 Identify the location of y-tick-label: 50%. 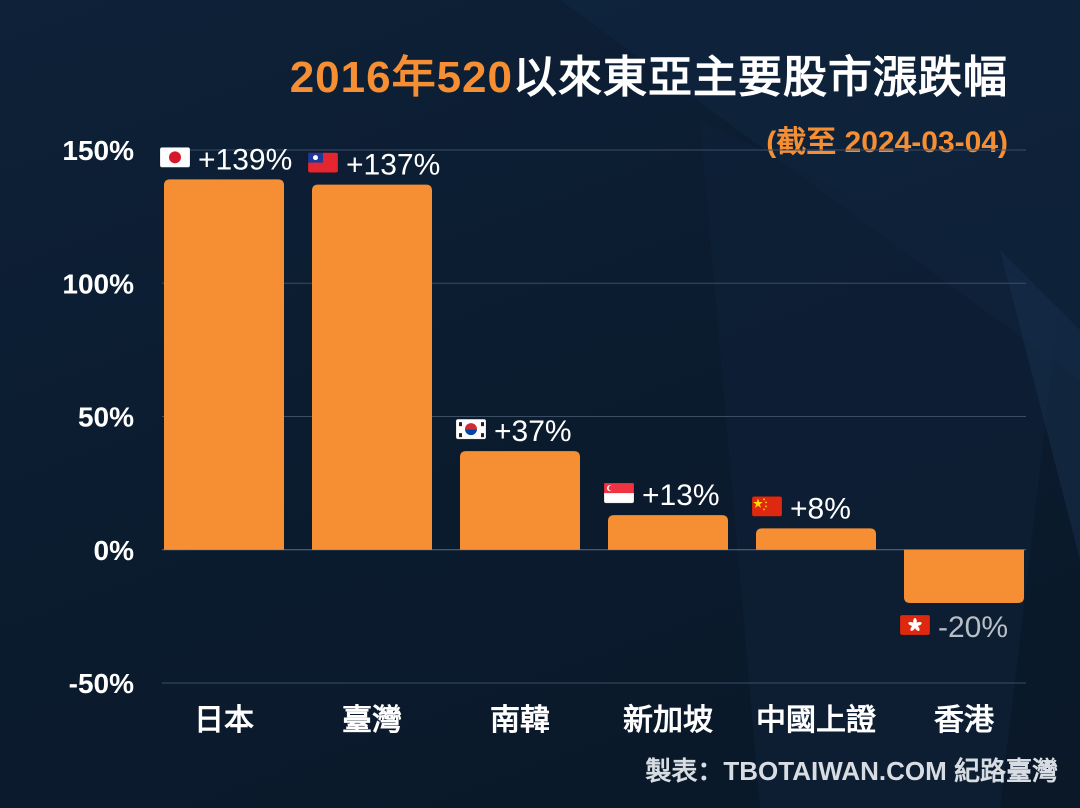
(106, 417).